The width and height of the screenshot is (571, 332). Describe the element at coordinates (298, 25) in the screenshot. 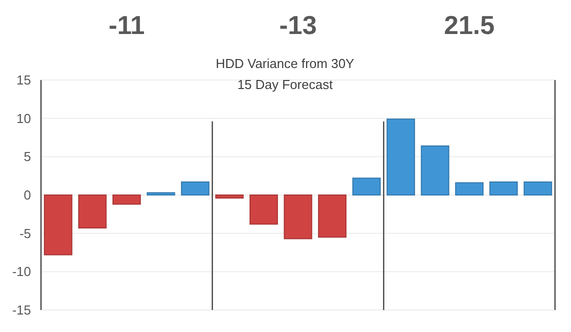

I see `text: -13` at that location.